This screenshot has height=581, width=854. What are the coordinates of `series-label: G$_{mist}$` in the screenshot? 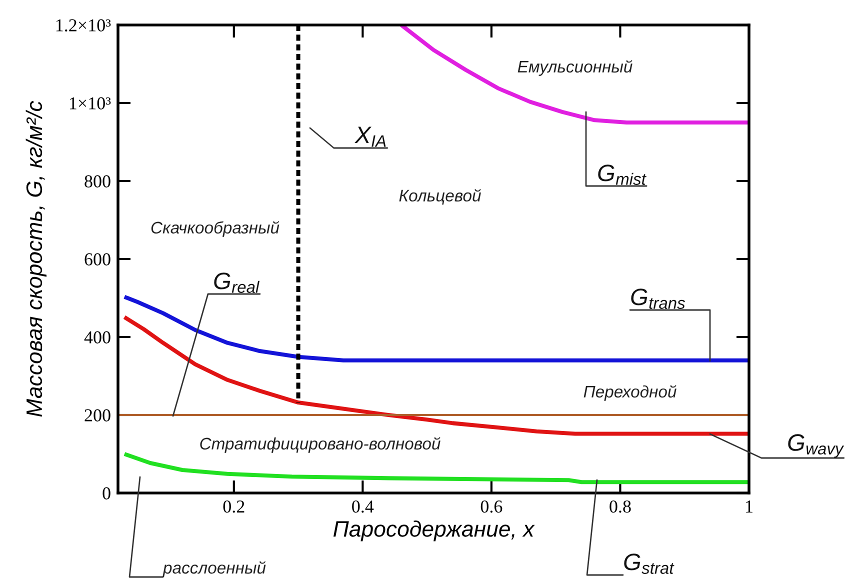 It's located at (622, 174).